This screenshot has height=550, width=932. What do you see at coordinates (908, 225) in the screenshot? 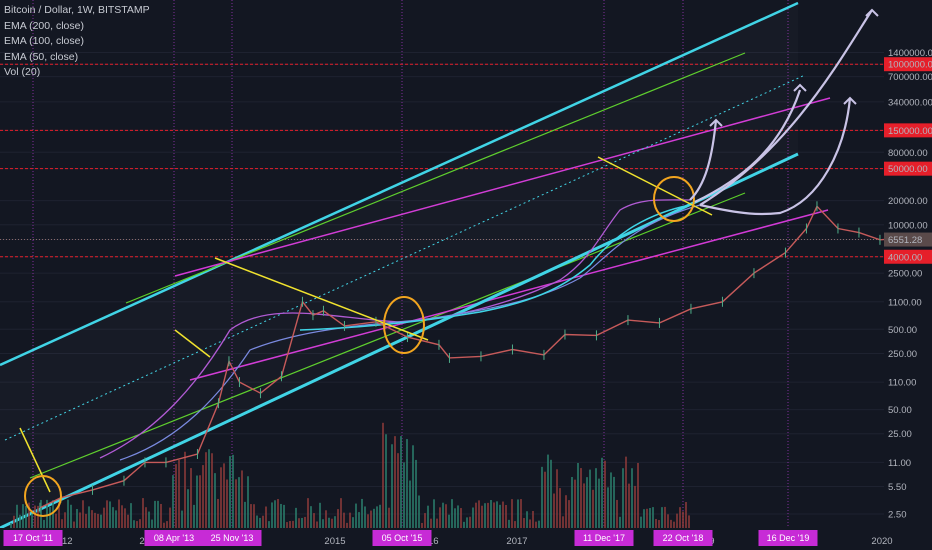
I see `y-tick-label: 10000.00` at bounding box center [908, 225].